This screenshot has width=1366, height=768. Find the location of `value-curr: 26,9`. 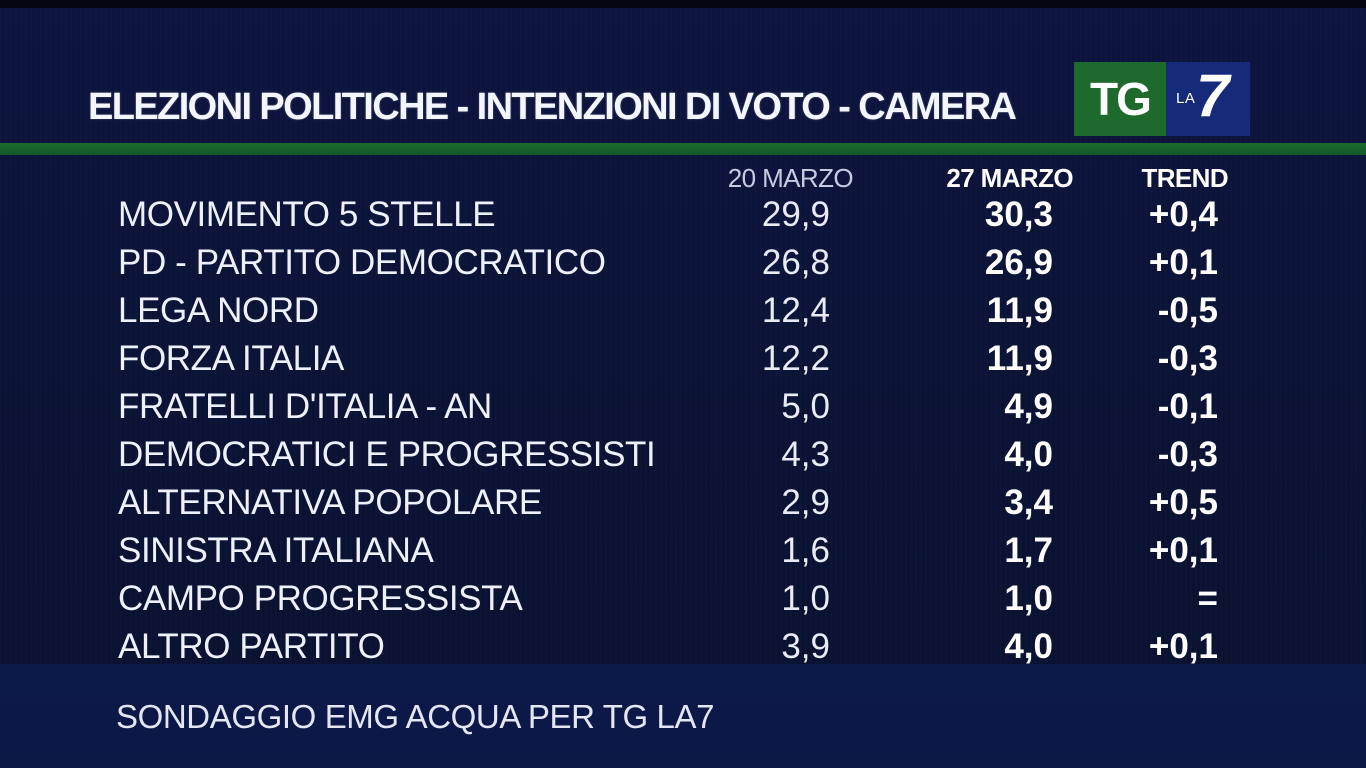

value-curr: 26,9 is located at coordinates (1018, 262).